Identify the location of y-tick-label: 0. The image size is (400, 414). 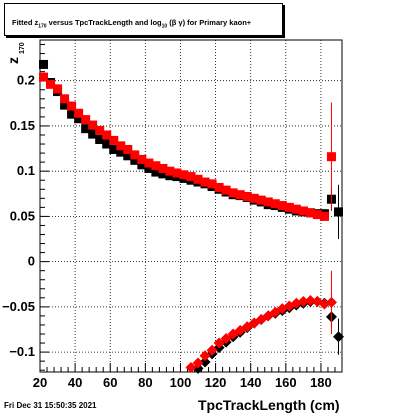
(31, 261).